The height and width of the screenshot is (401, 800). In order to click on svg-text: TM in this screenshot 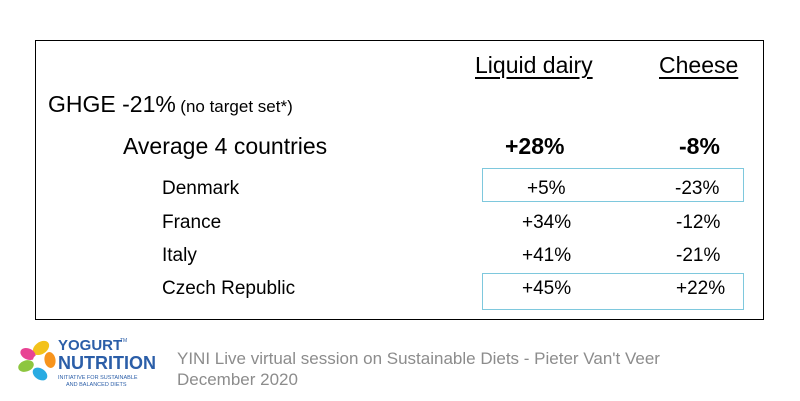, I will do `click(123, 341)`.